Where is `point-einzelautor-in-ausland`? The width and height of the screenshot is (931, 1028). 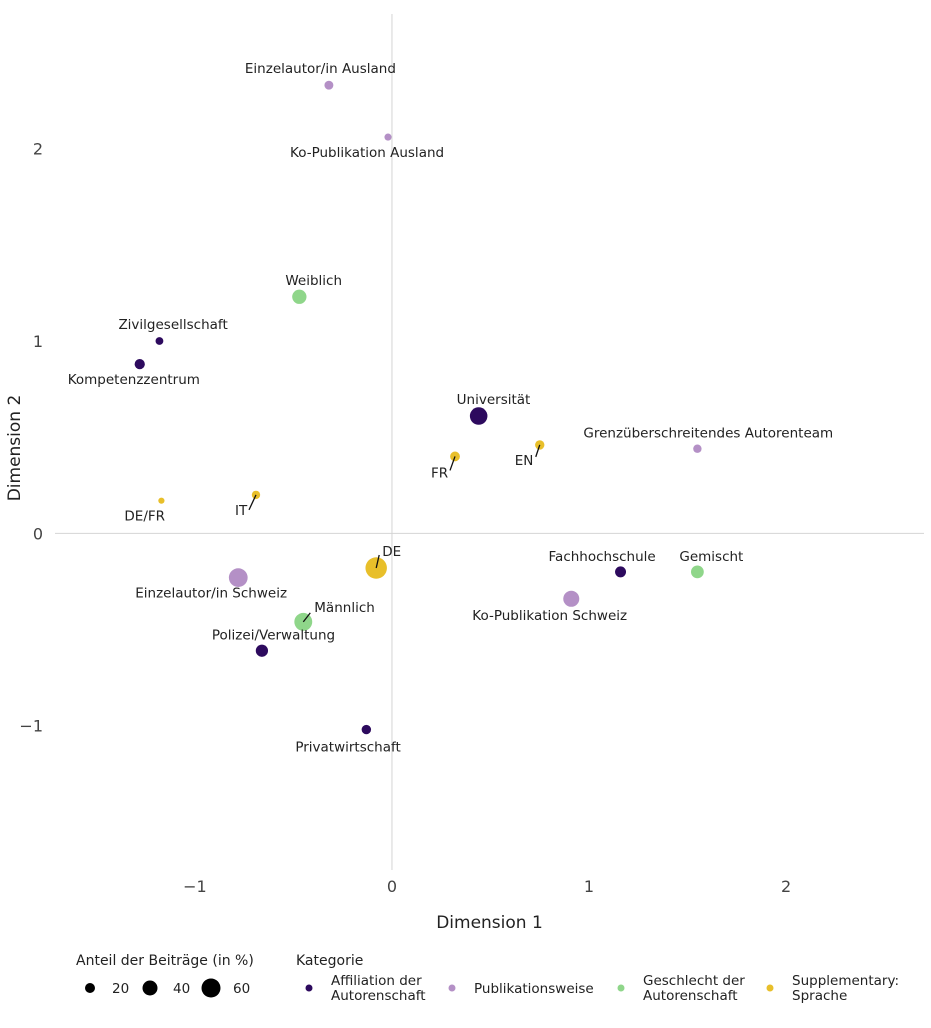
point-einzelautor-in-ausland is located at coordinates (329, 85).